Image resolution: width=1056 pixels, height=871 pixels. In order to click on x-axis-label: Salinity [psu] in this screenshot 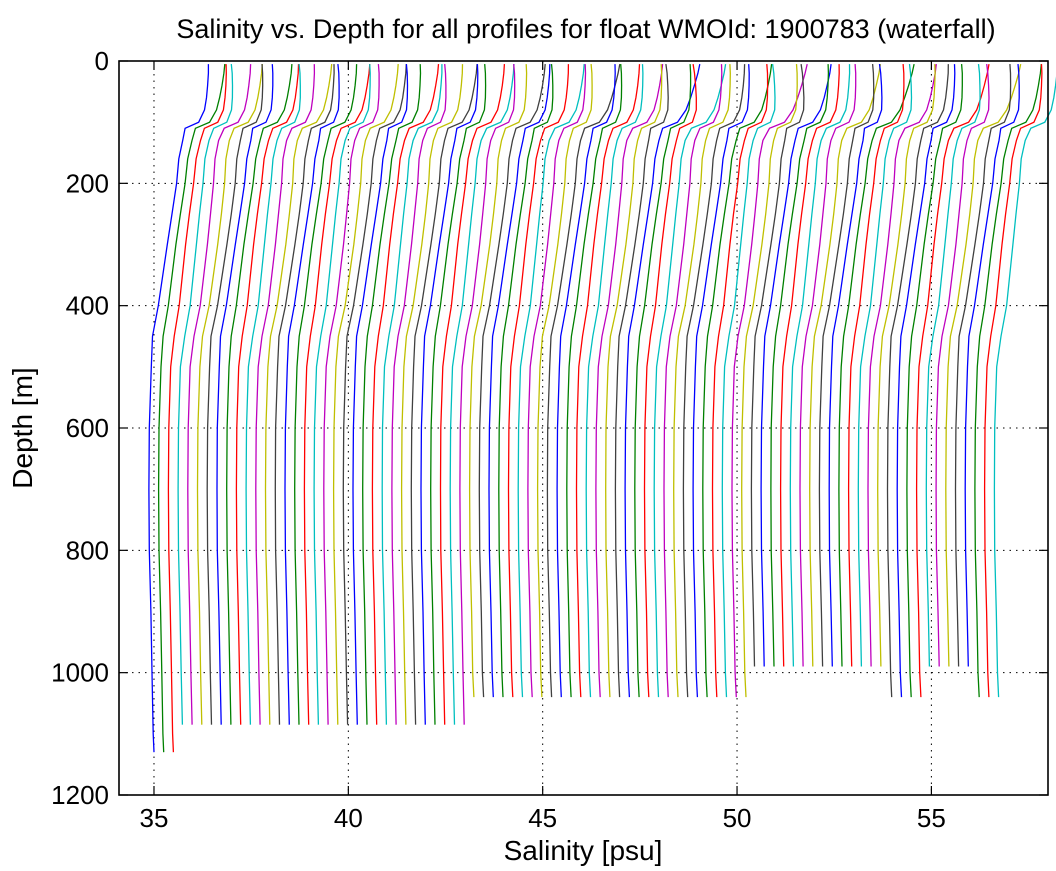, I will do `click(583, 850)`.